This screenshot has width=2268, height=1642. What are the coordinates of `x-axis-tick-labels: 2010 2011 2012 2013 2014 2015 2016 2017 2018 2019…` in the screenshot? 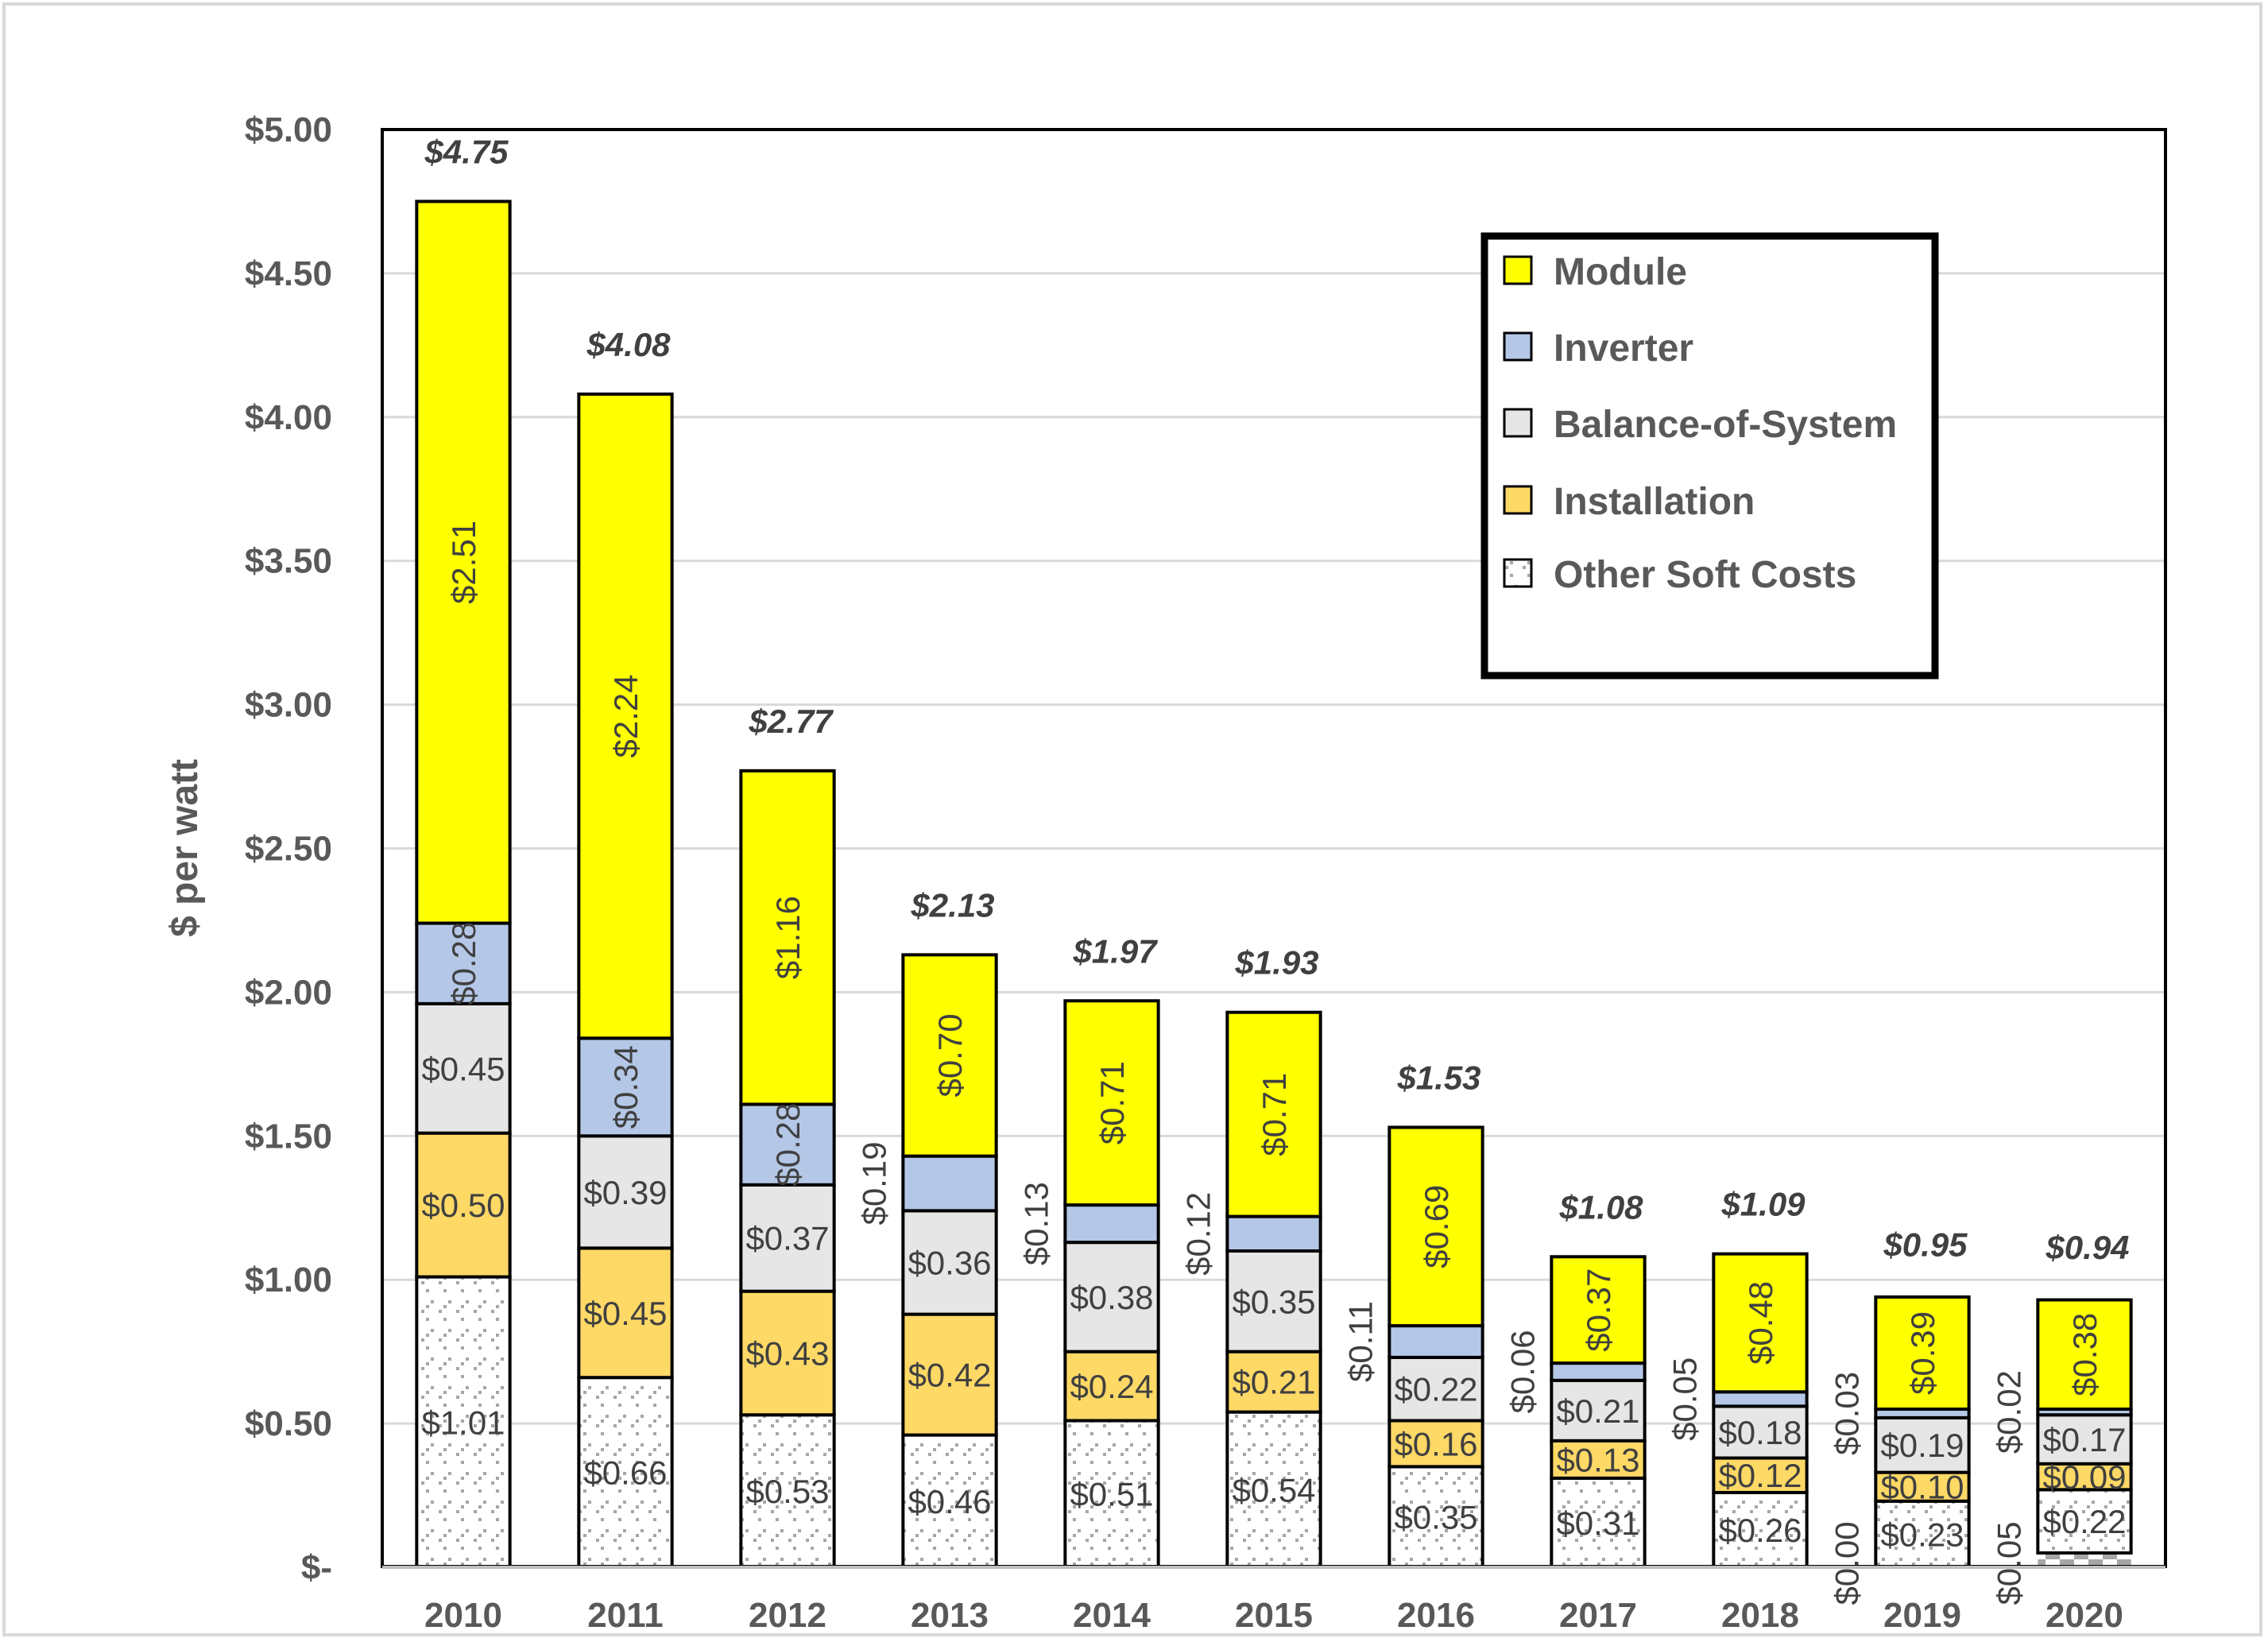 It's located at (1273, 1615).